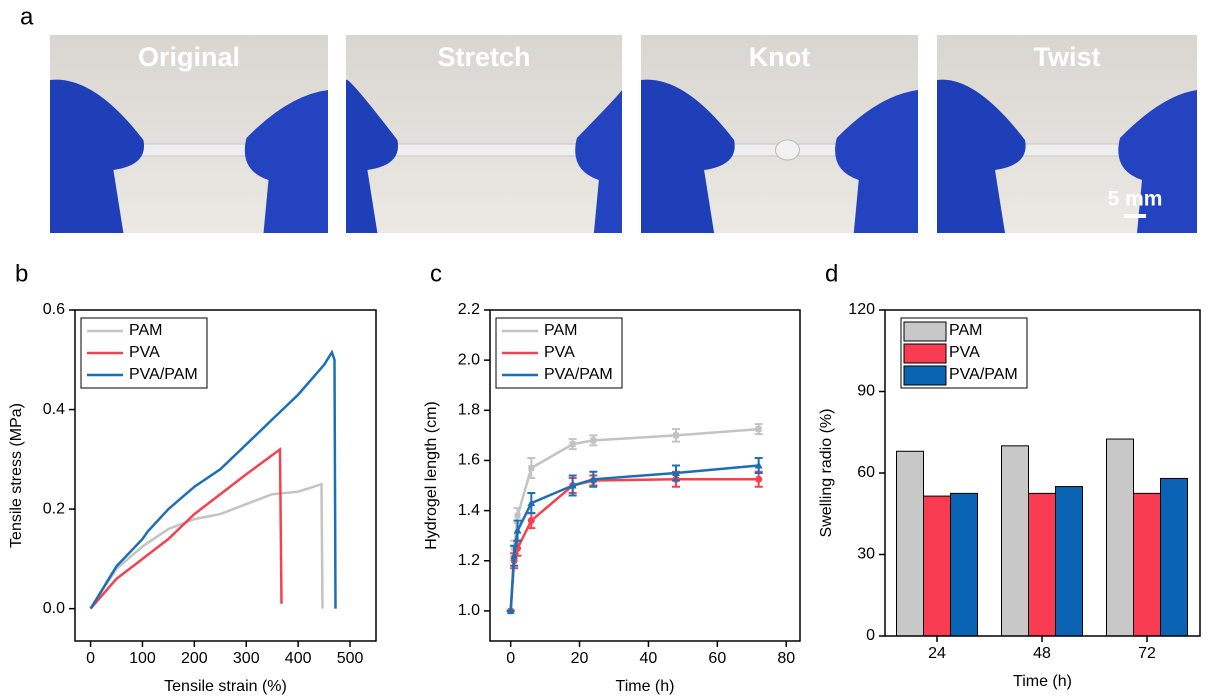 The image size is (1211, 699). What do you see at coordinates (54, 309) in the screenshot?
I see `y-tick-label: 0.6` at bounding box center [54, 309].